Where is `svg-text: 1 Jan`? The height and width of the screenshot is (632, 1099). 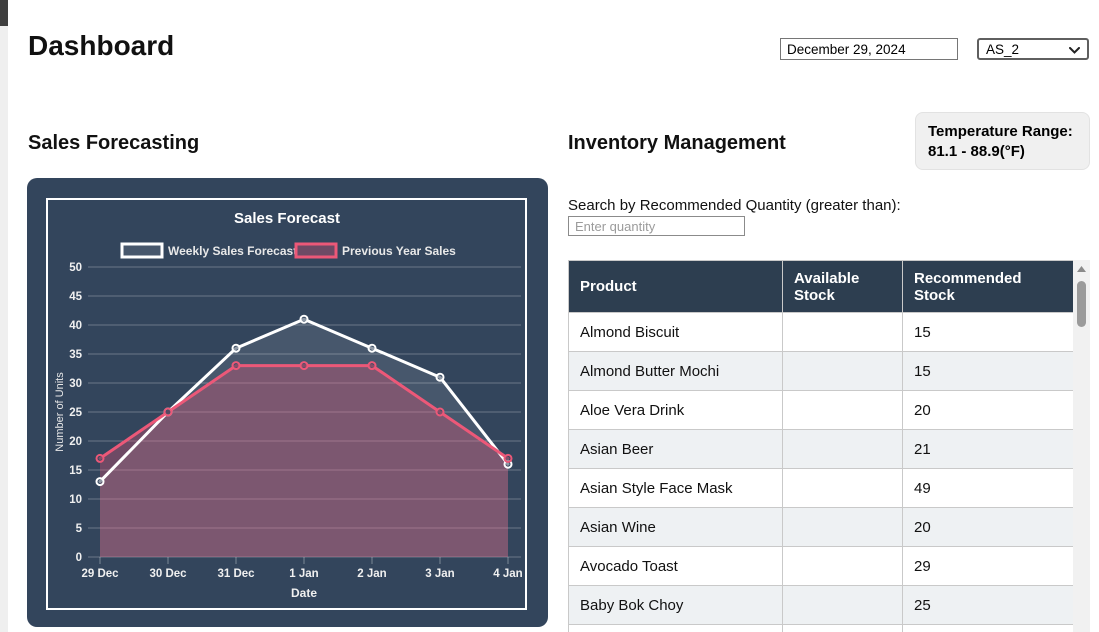 svg-text: 1 Jan is located at coordinates (303, 574).